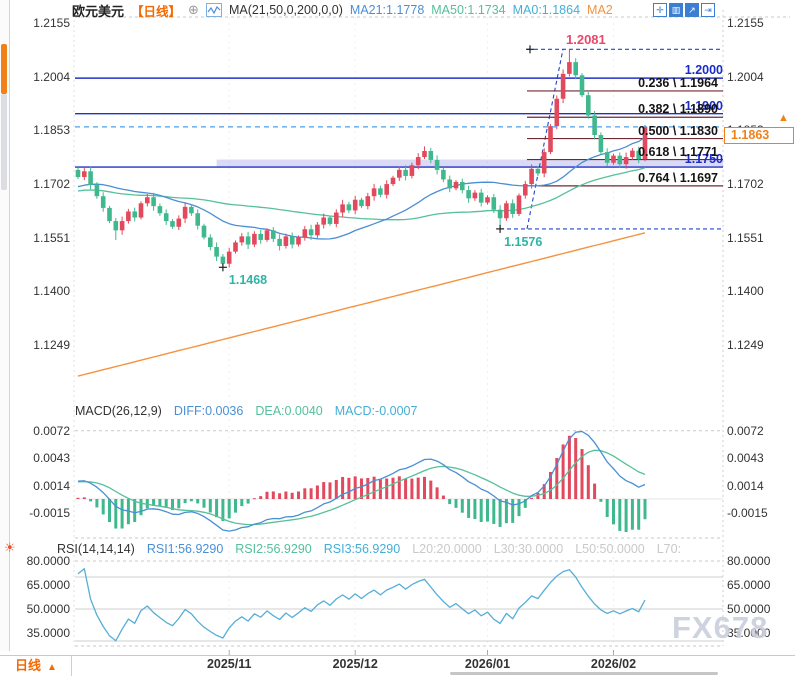  Describe the element at coordinates (361, 605) in the screenshot. I see `rsi-panel` at that location.